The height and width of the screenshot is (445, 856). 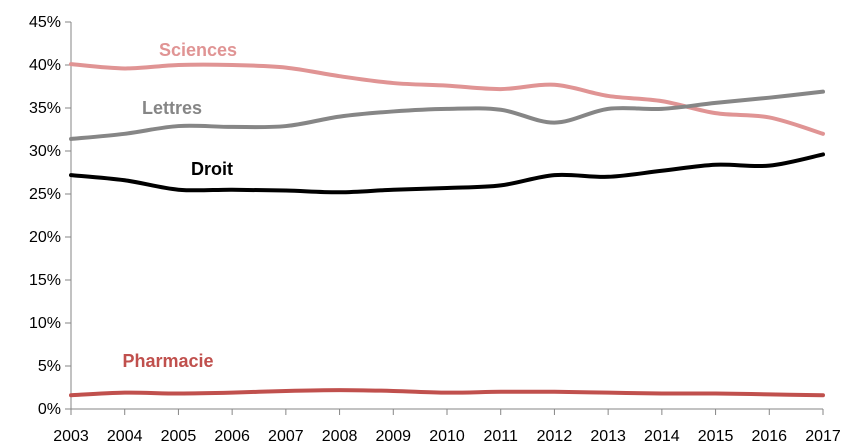 I want to click on y-tick-label: 20%, so click(x=45, y=237).